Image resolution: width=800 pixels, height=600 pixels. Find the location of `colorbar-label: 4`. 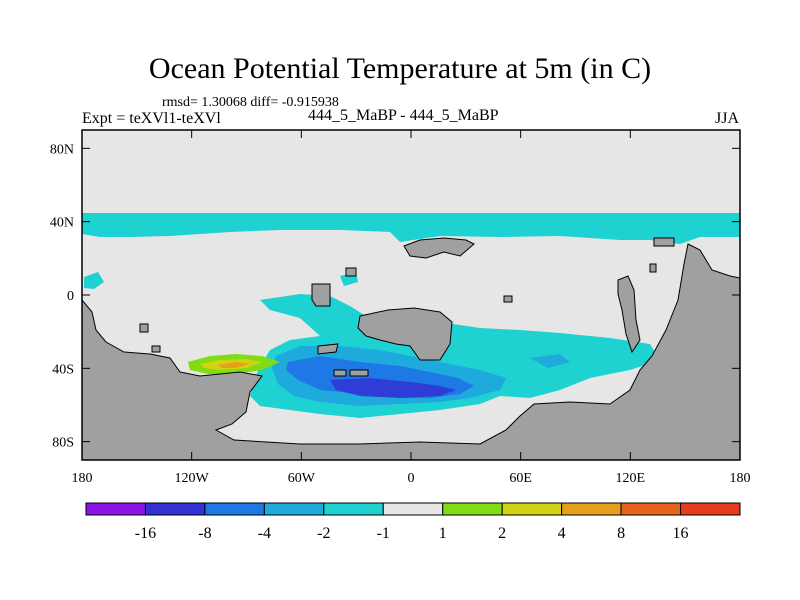

colorbar-label: 4 is located at coordinates (562, 533).